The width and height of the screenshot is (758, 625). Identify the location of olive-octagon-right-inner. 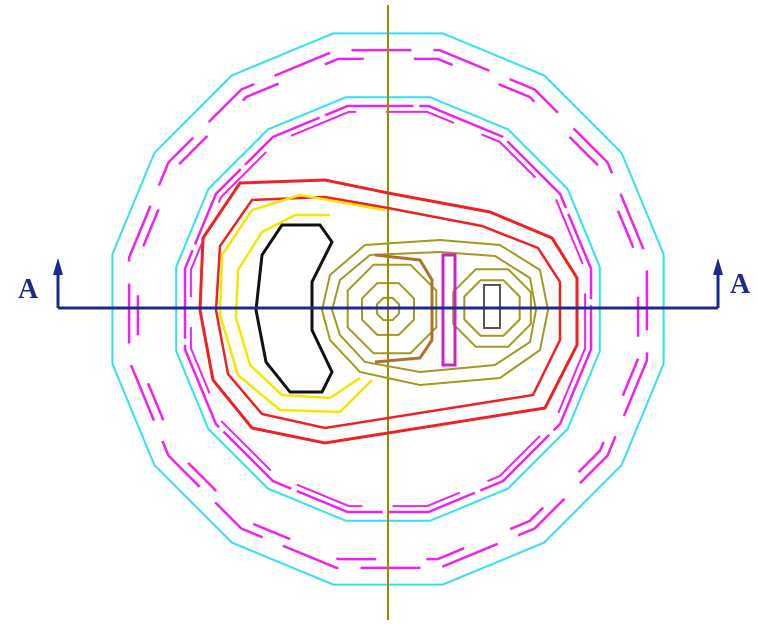
(492, 308).